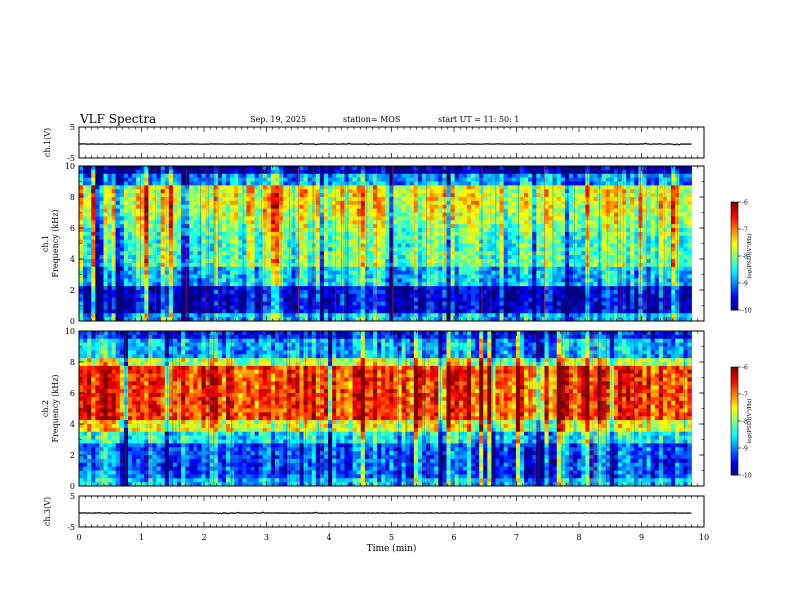 This screenshot has height=612, width=792. I want to click on x-tick-label: 7, so click(516, 537).